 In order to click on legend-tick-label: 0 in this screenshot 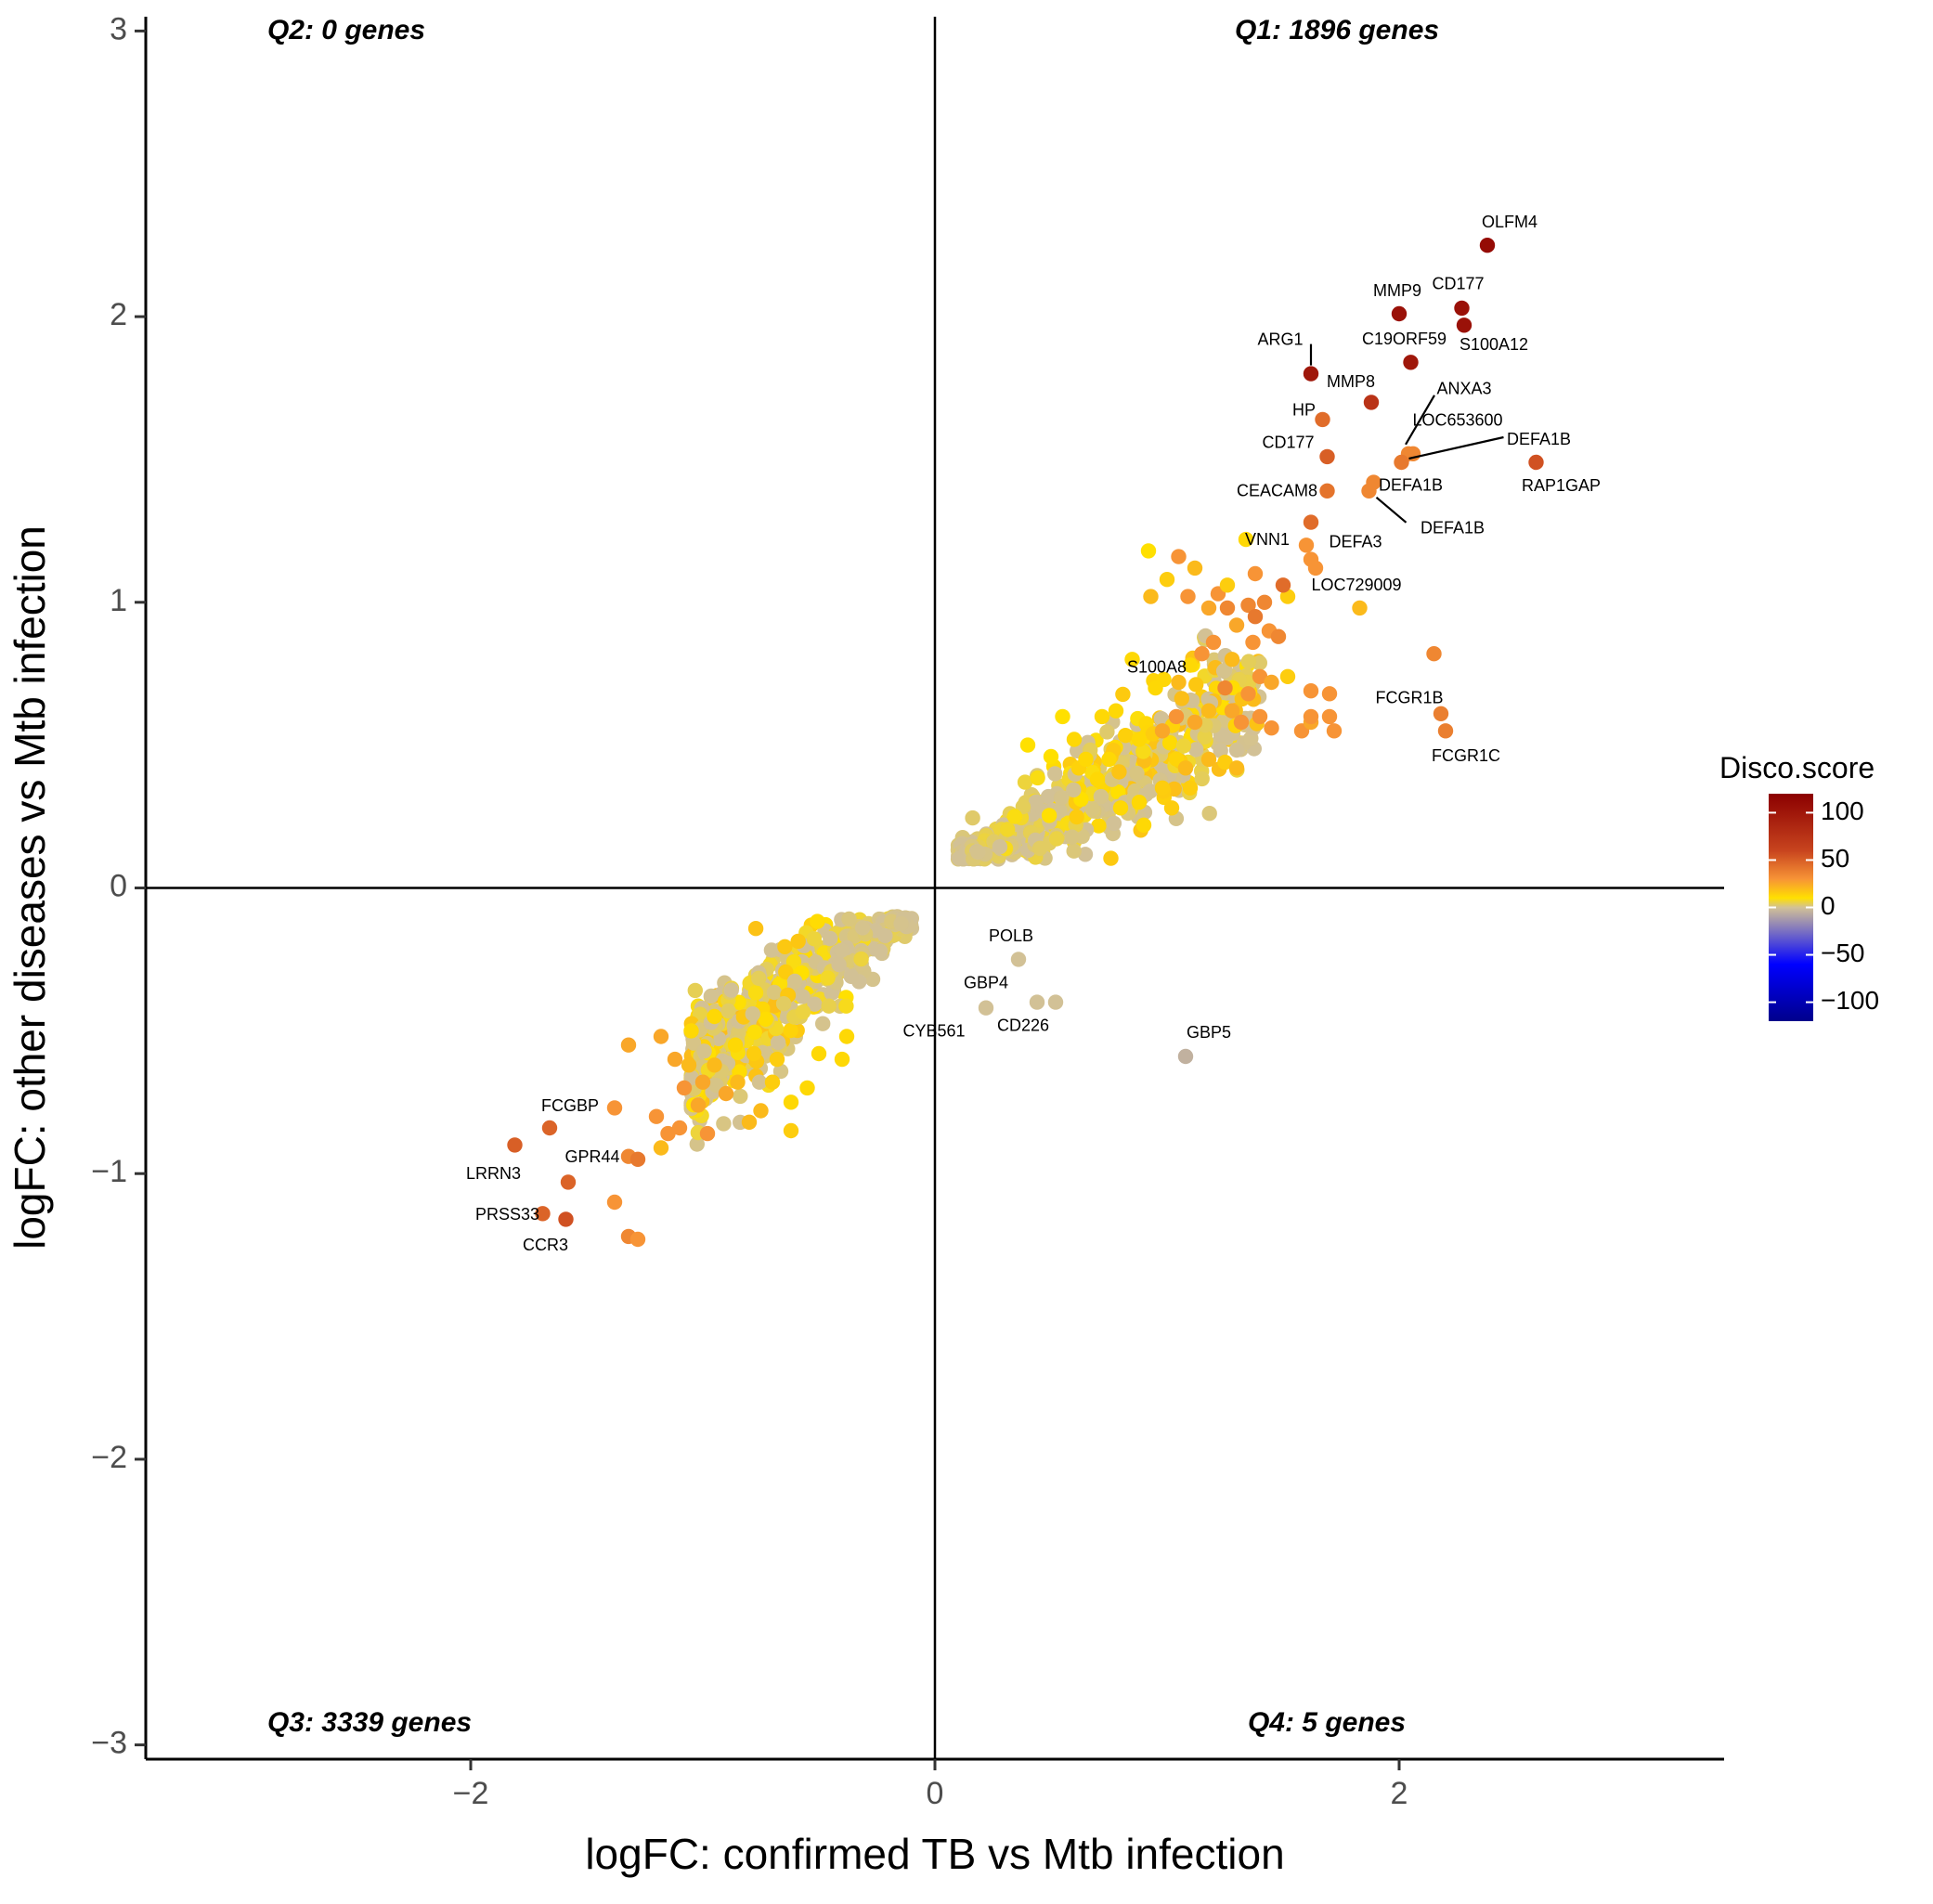, I will do `click(1829, 905)`.